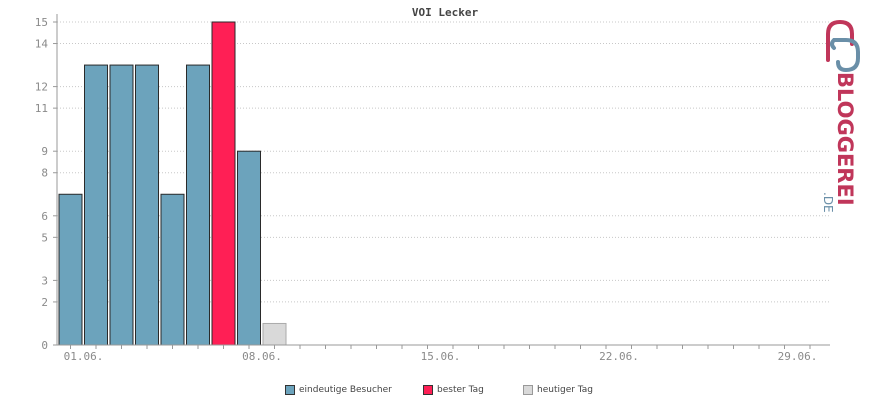 Image resolution: width=870 pixels, height=400 pixels. I want to click on legend-label: bester Tag, so click(460, 390).